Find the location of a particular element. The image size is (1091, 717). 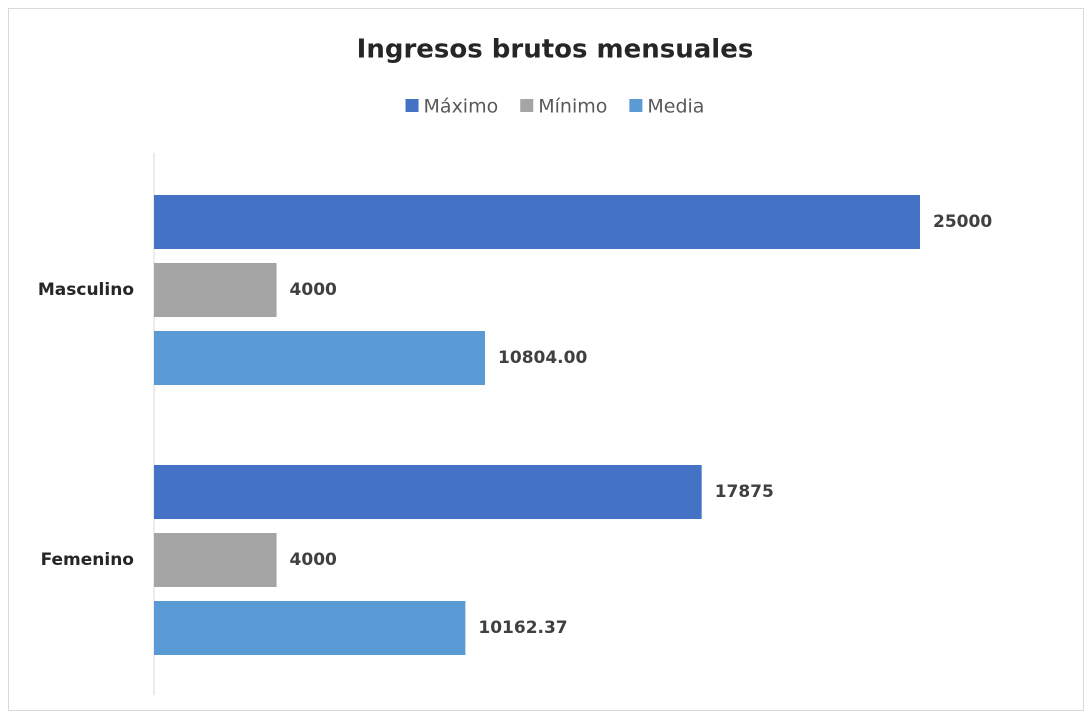

data-label: 10804.00 is located at coordinates (542, 358).